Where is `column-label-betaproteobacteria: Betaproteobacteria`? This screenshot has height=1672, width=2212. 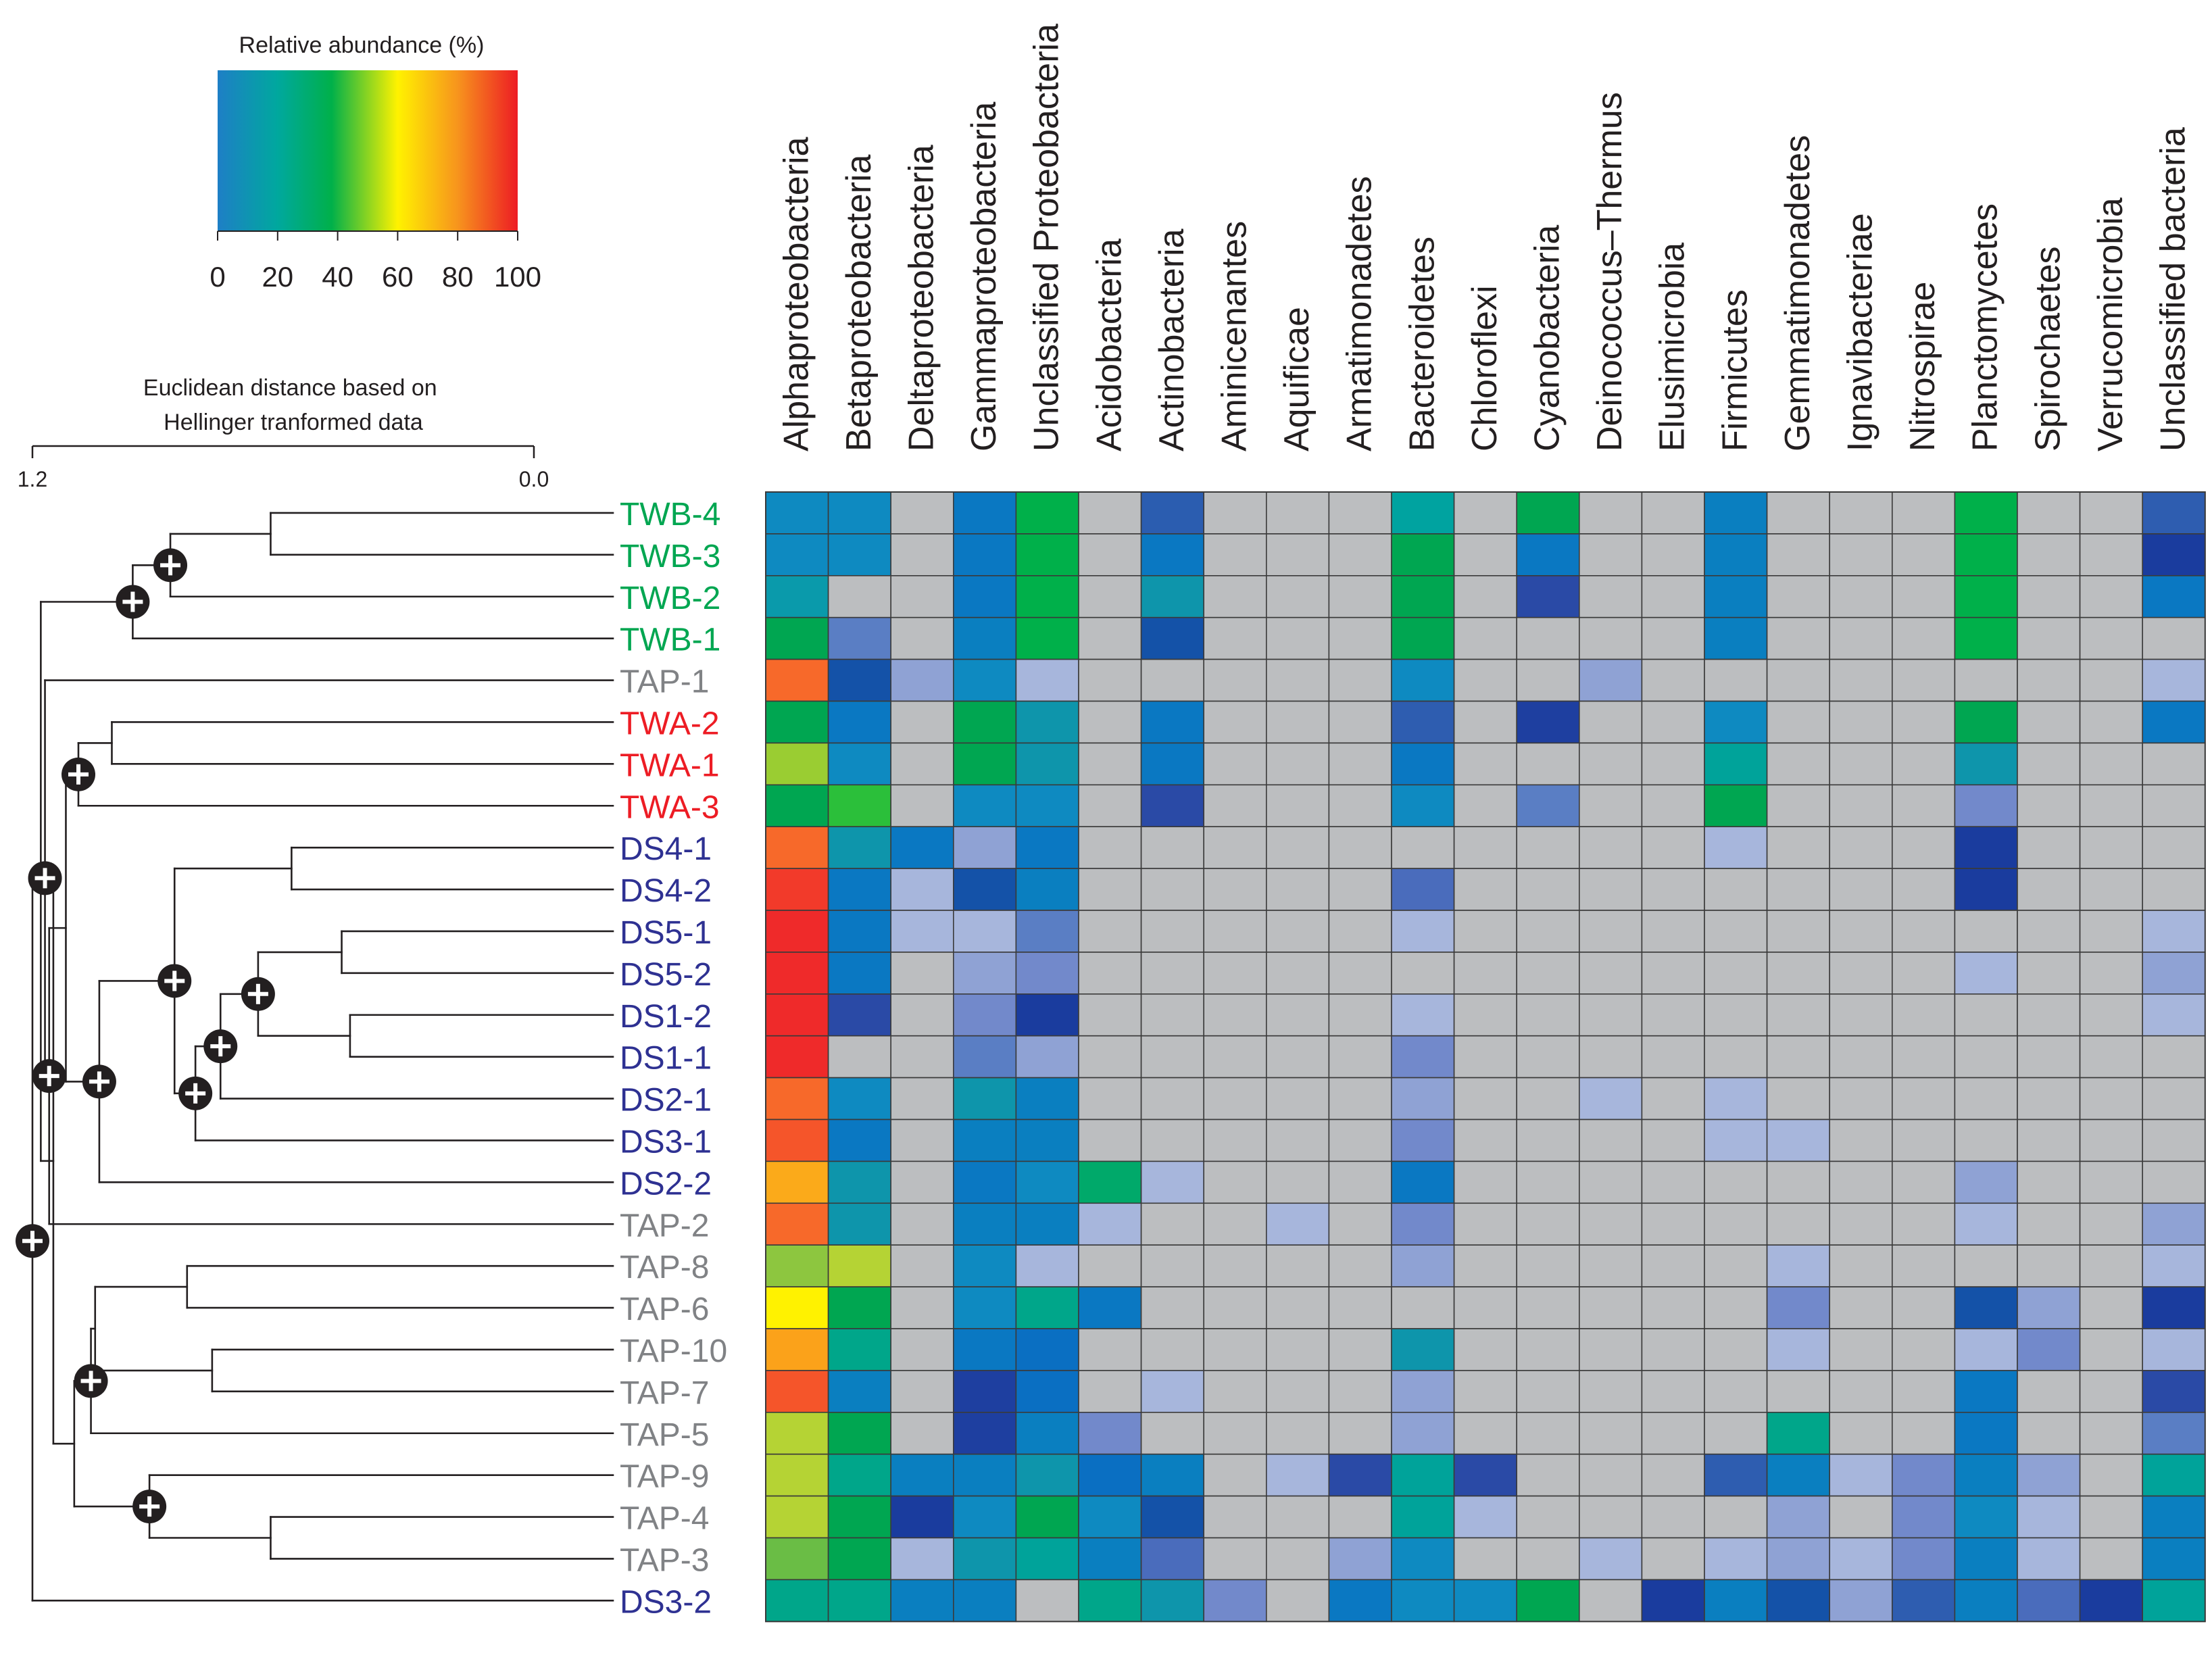
column-label-betaproteobacteria: Betaproteobacteria is located at coordinates (859, 303).